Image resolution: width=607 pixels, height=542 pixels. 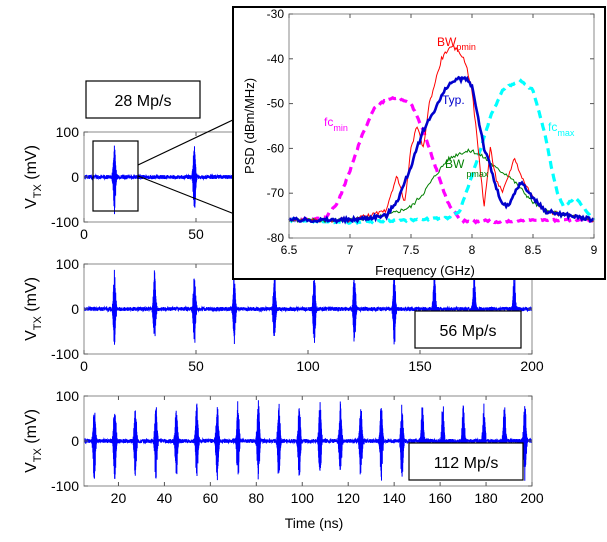 I want to click on x-tick-label: 140, so click(x=394, y=498).